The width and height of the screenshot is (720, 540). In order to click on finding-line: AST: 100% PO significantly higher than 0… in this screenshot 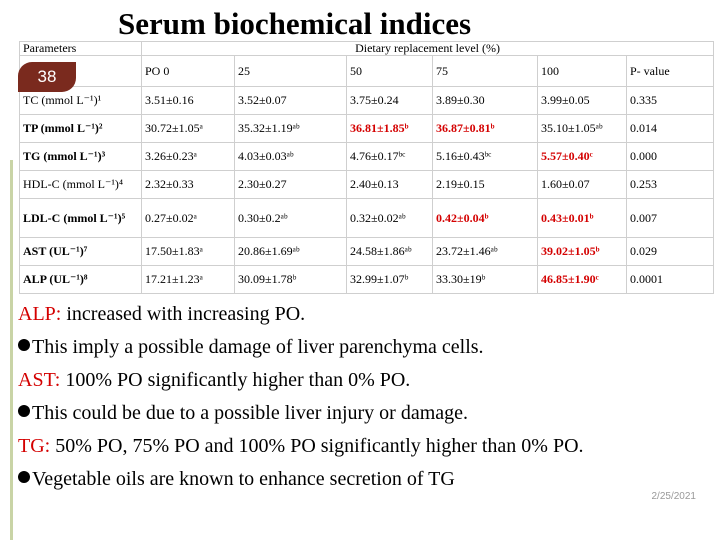, I will do `click(363, 380)`.